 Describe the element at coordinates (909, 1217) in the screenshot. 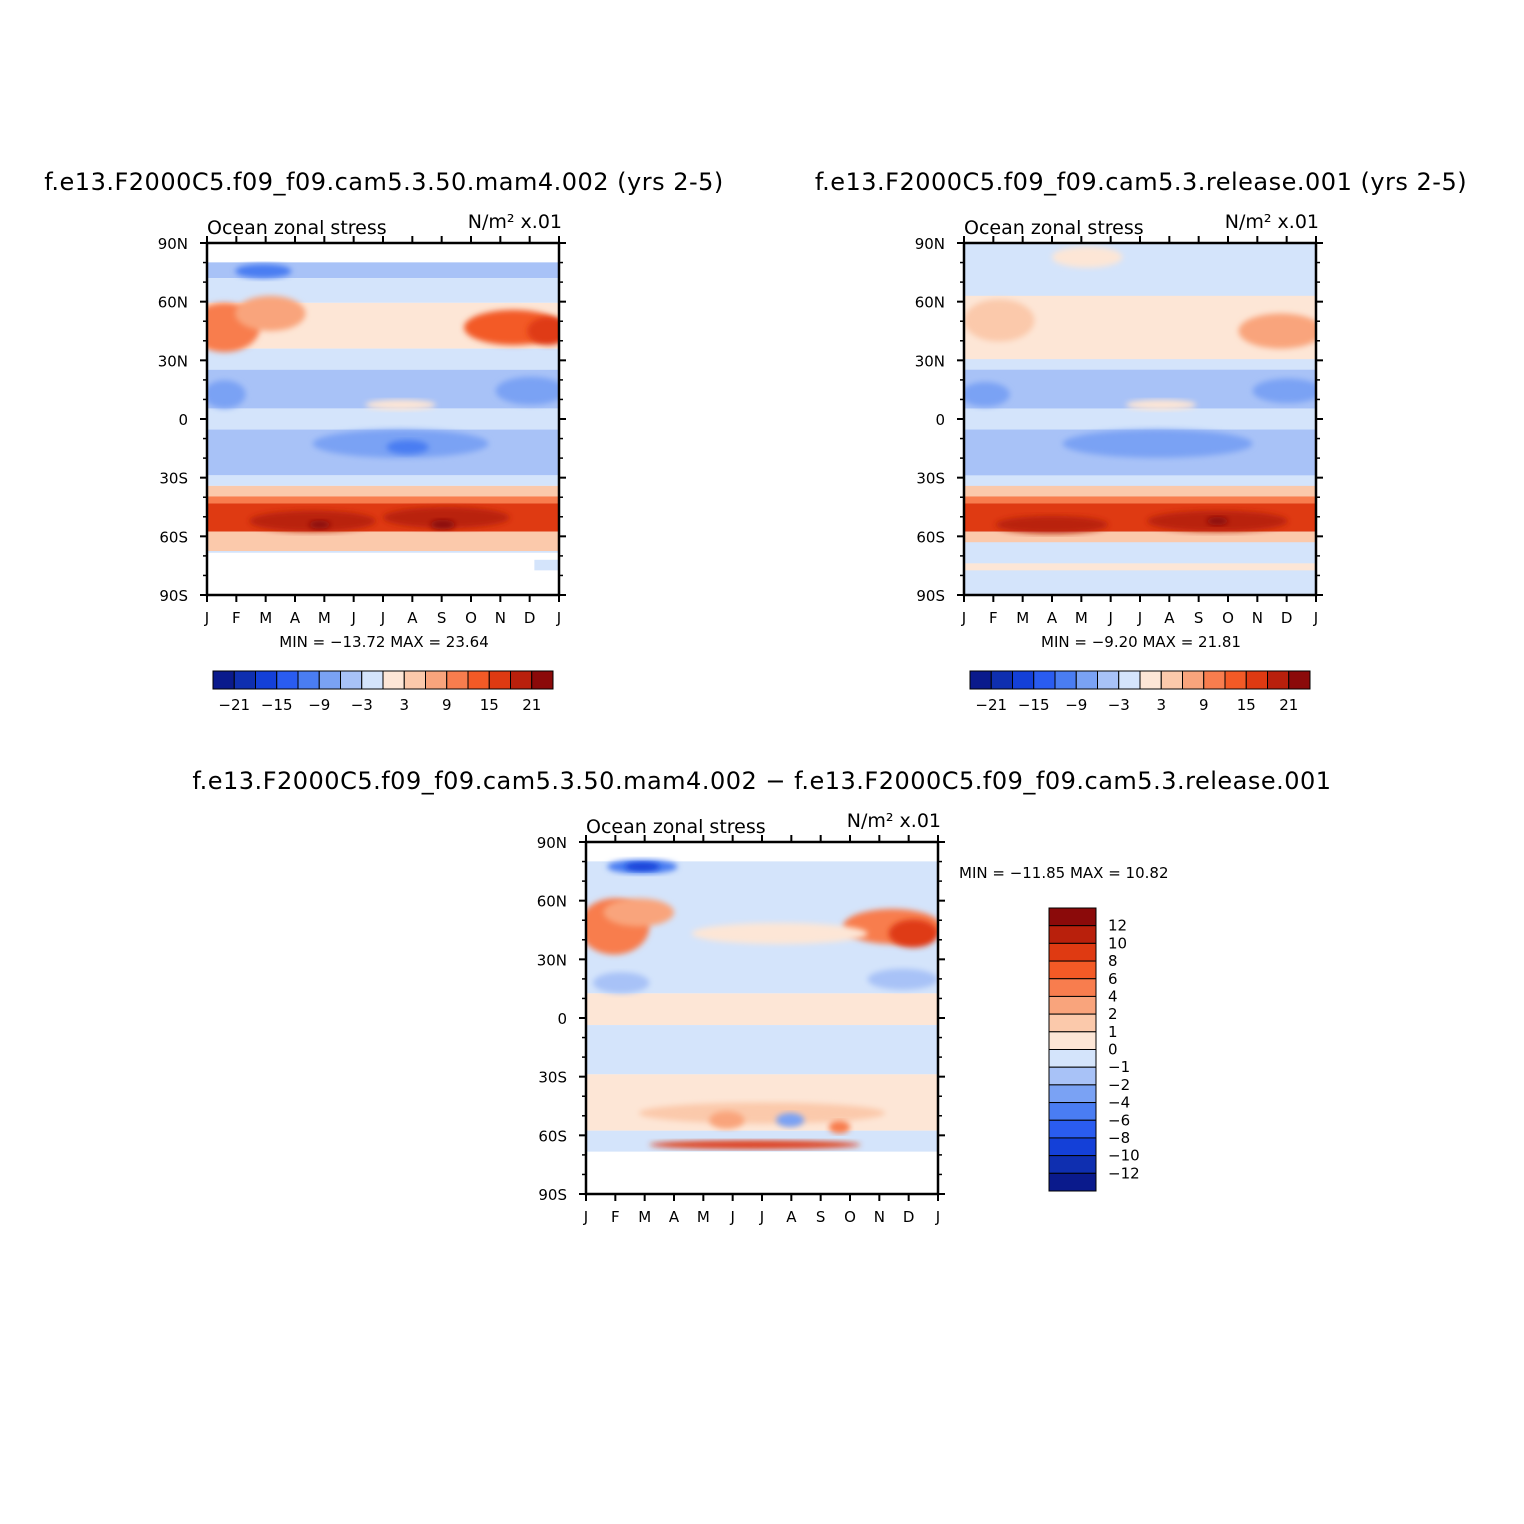

I see `x-tick-label: D` at that location.